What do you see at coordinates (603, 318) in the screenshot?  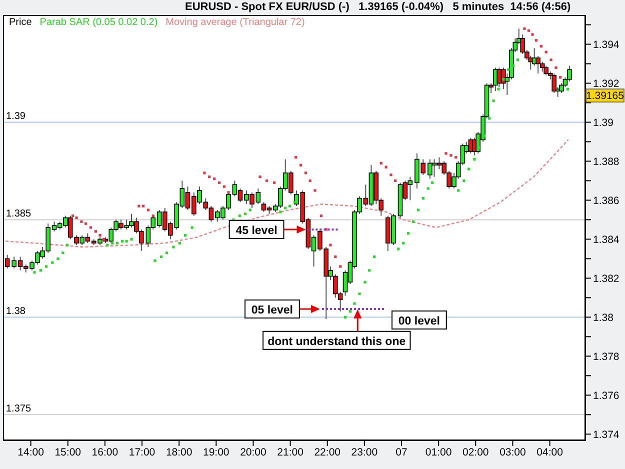 I see `y-tick-label: 1.38` at bounding box center [603, 318].